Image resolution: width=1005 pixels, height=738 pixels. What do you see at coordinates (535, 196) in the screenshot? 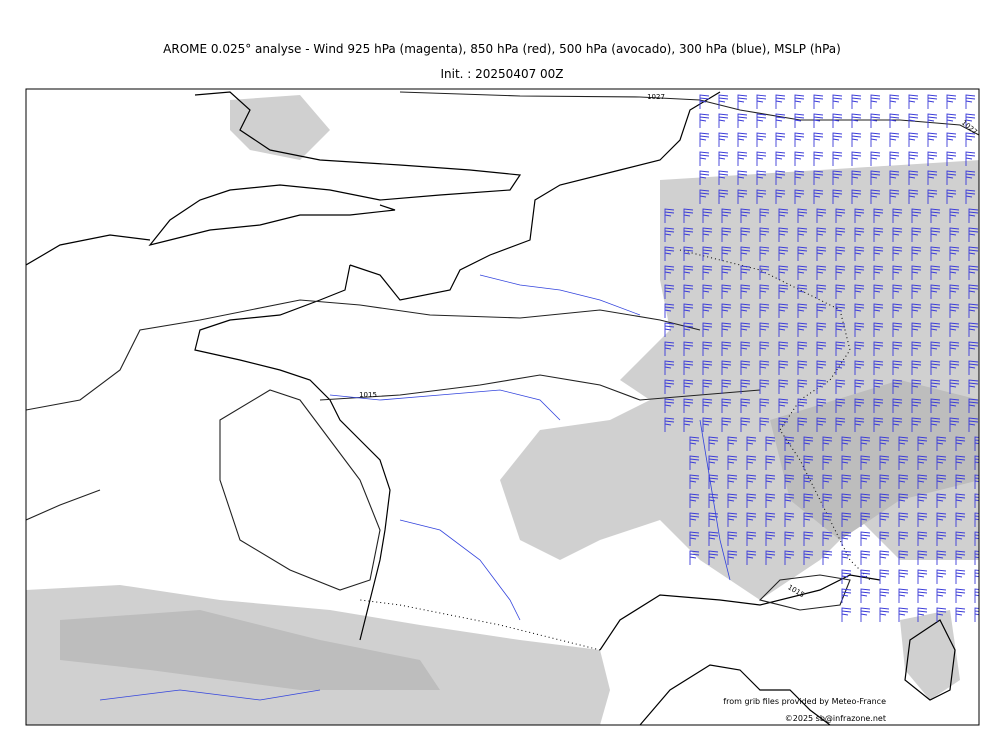
I see `coastline` at bounding box center [535, 196].